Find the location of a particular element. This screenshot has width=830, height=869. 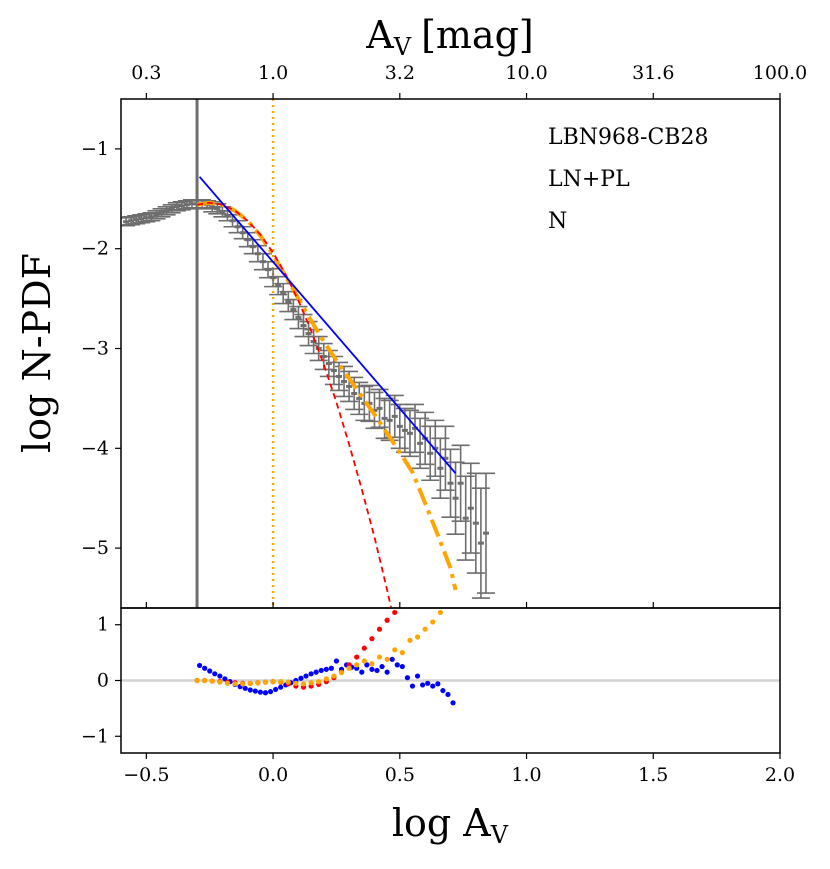

series-ln is located at coordinates (294, 404).